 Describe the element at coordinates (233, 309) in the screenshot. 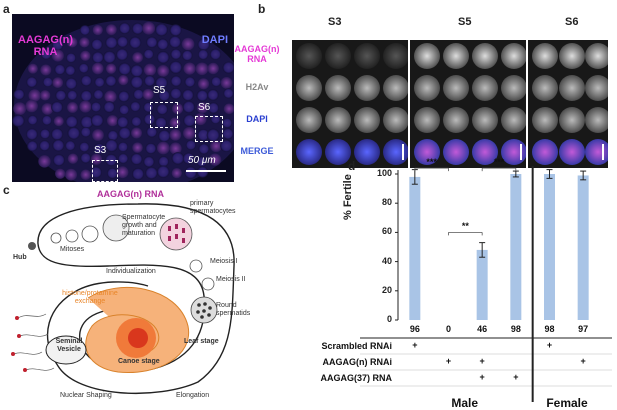

I see `stage-round: Round spermatids` at that location.